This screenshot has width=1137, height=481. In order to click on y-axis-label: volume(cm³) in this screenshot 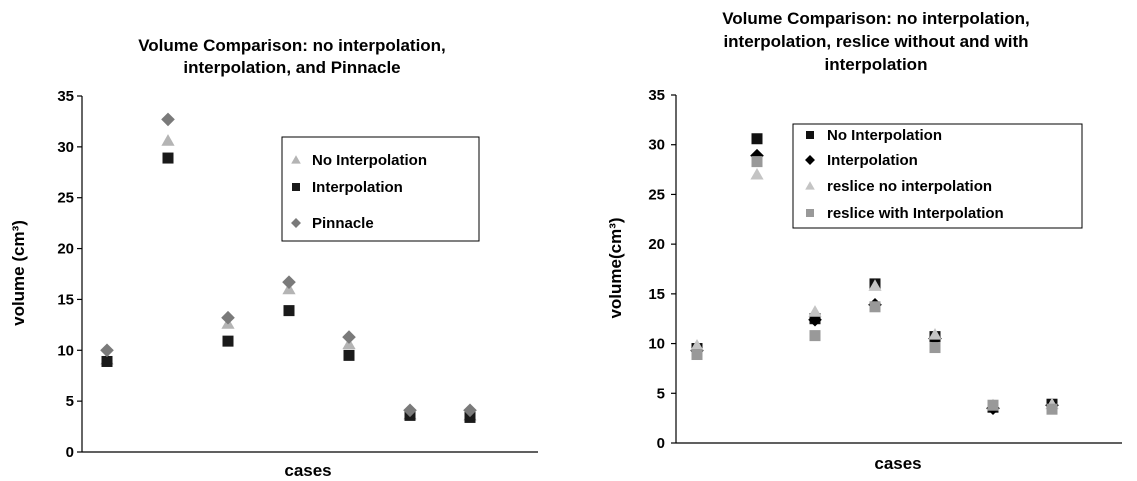, I will do `click(615, 267)`.